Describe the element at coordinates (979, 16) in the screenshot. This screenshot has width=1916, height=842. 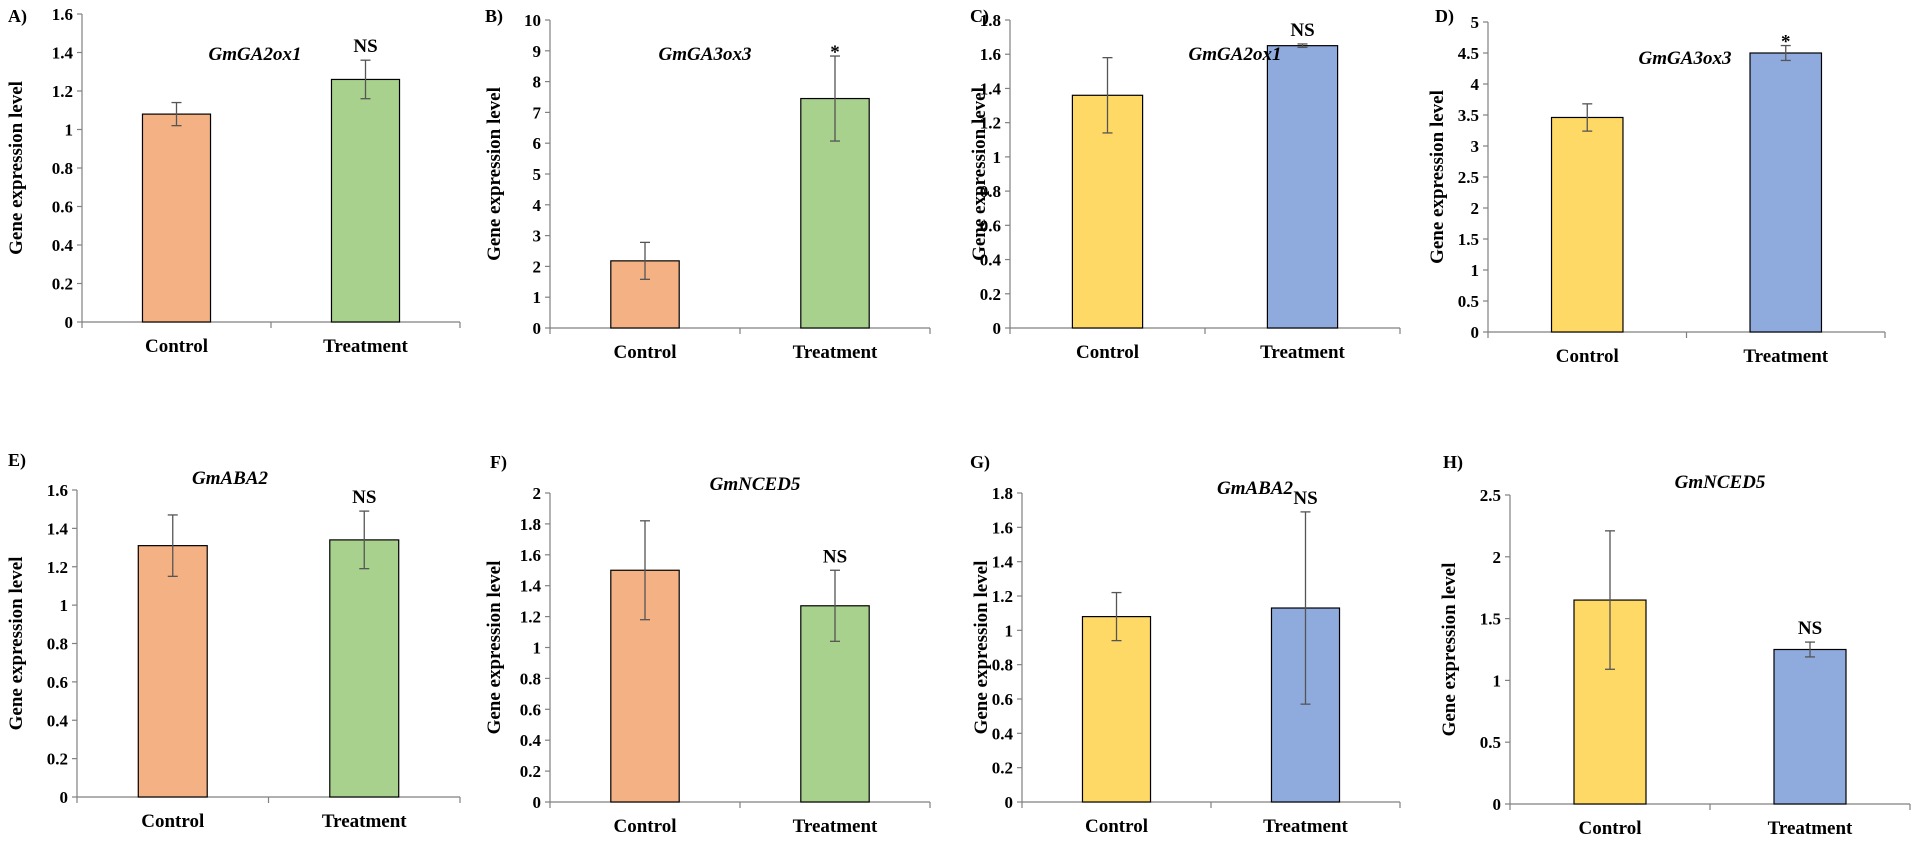
I see `panel-letter: C)` at that location.